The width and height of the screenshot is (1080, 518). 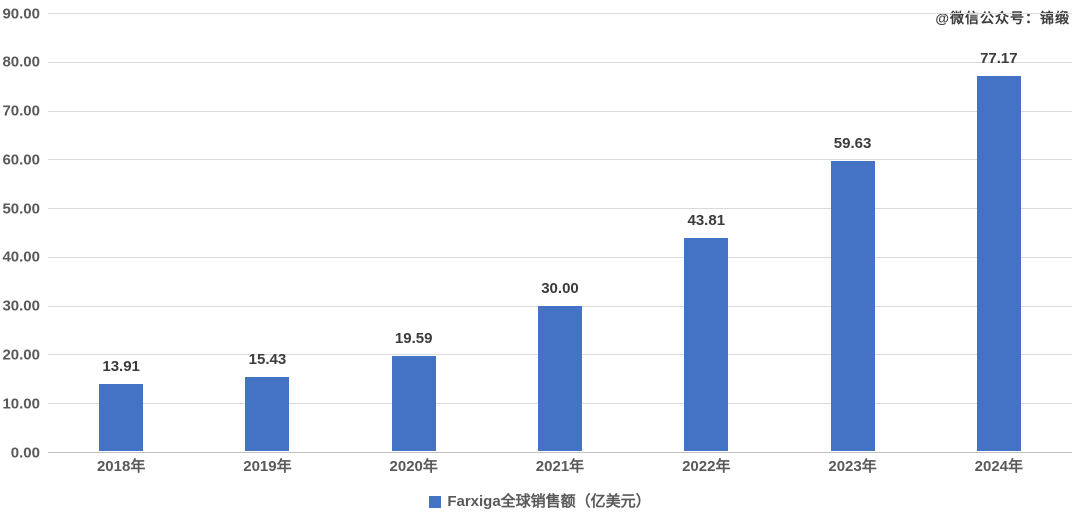 I want to click on legend-swatch-icon, so click(x=435, y=501).